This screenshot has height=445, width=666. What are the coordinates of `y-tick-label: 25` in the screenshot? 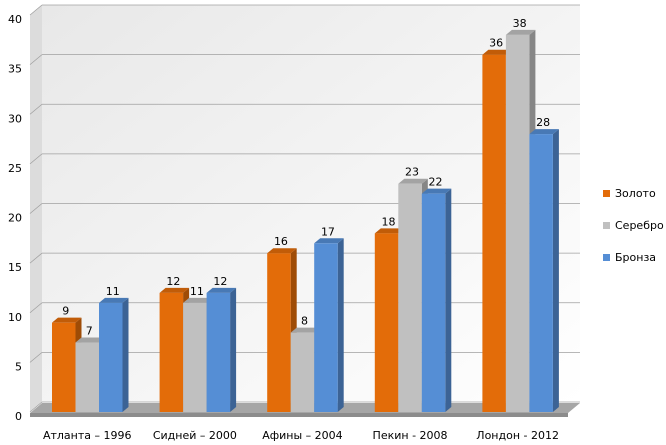 It's located at (15, 168).